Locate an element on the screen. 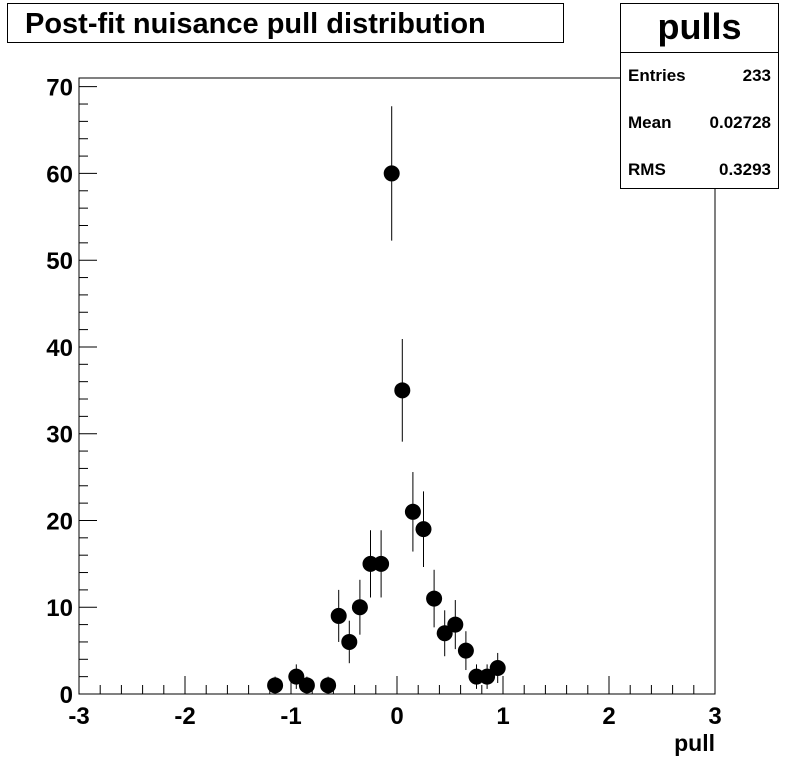 This screenshot has height=772, width=796. y-tick-label: 70 is located at coordinates (59, 88).